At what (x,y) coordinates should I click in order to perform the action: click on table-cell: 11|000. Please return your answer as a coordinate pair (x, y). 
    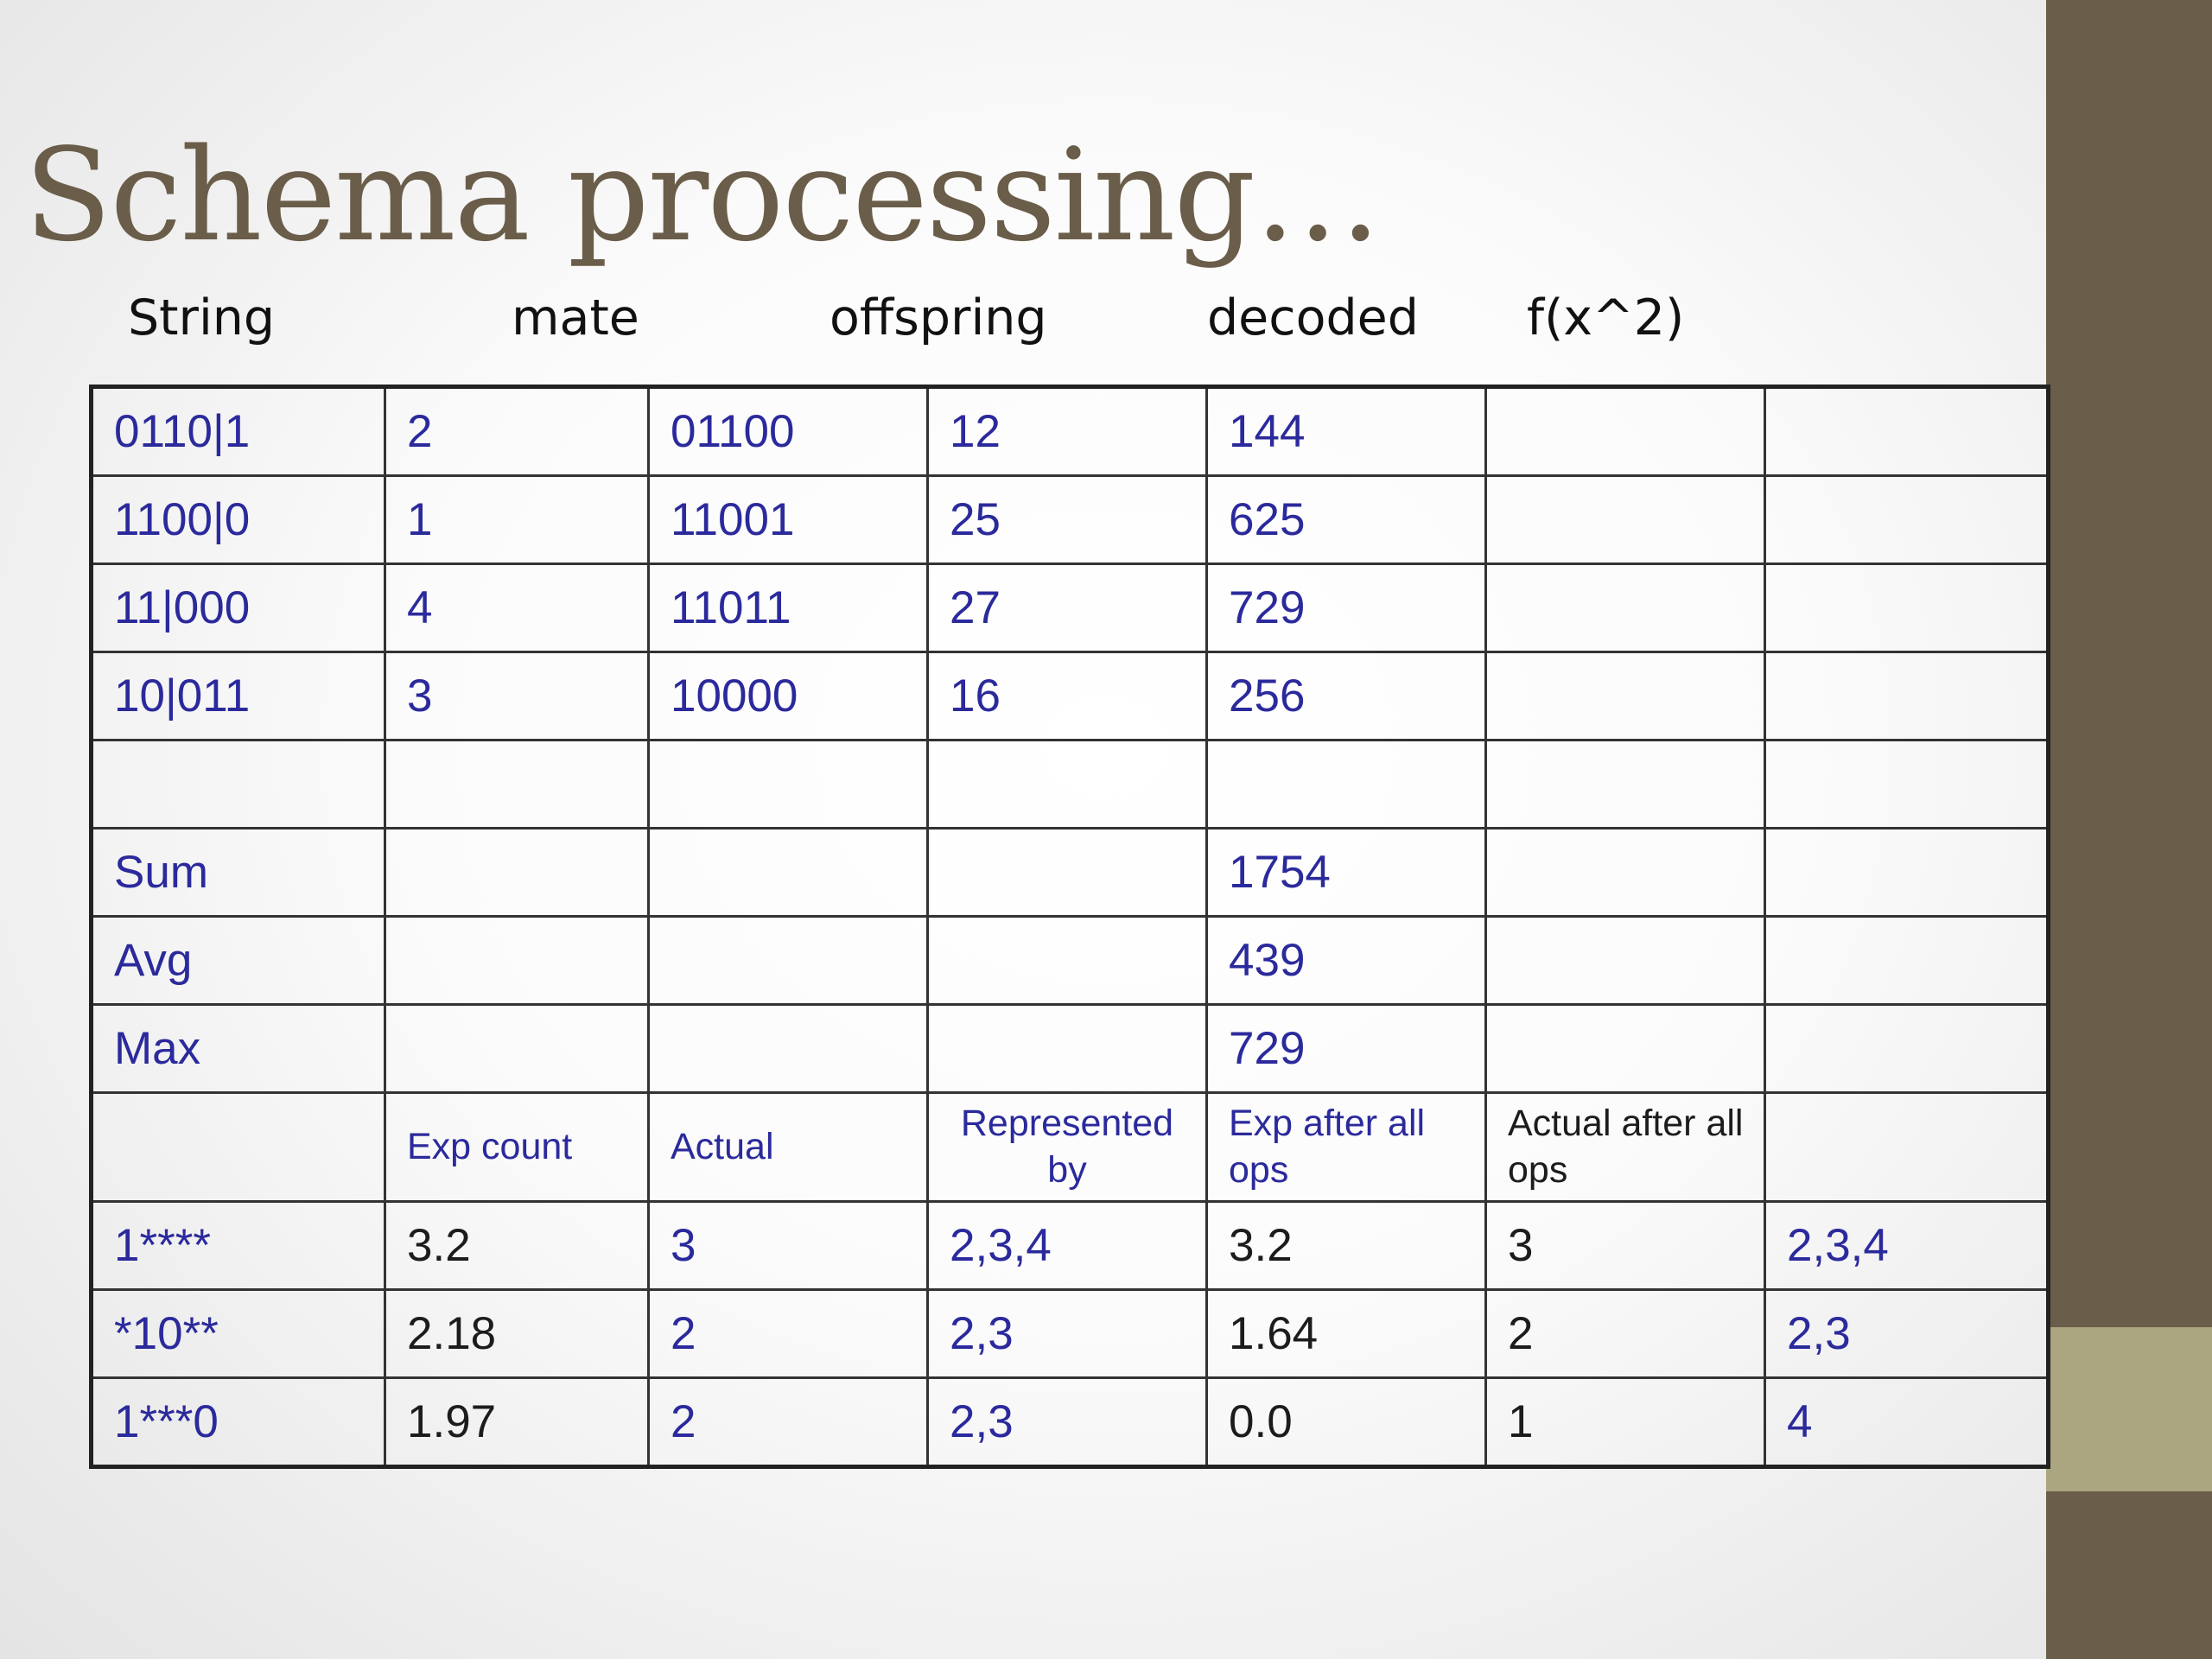
    Looking at the image, I should click on (238, 608).